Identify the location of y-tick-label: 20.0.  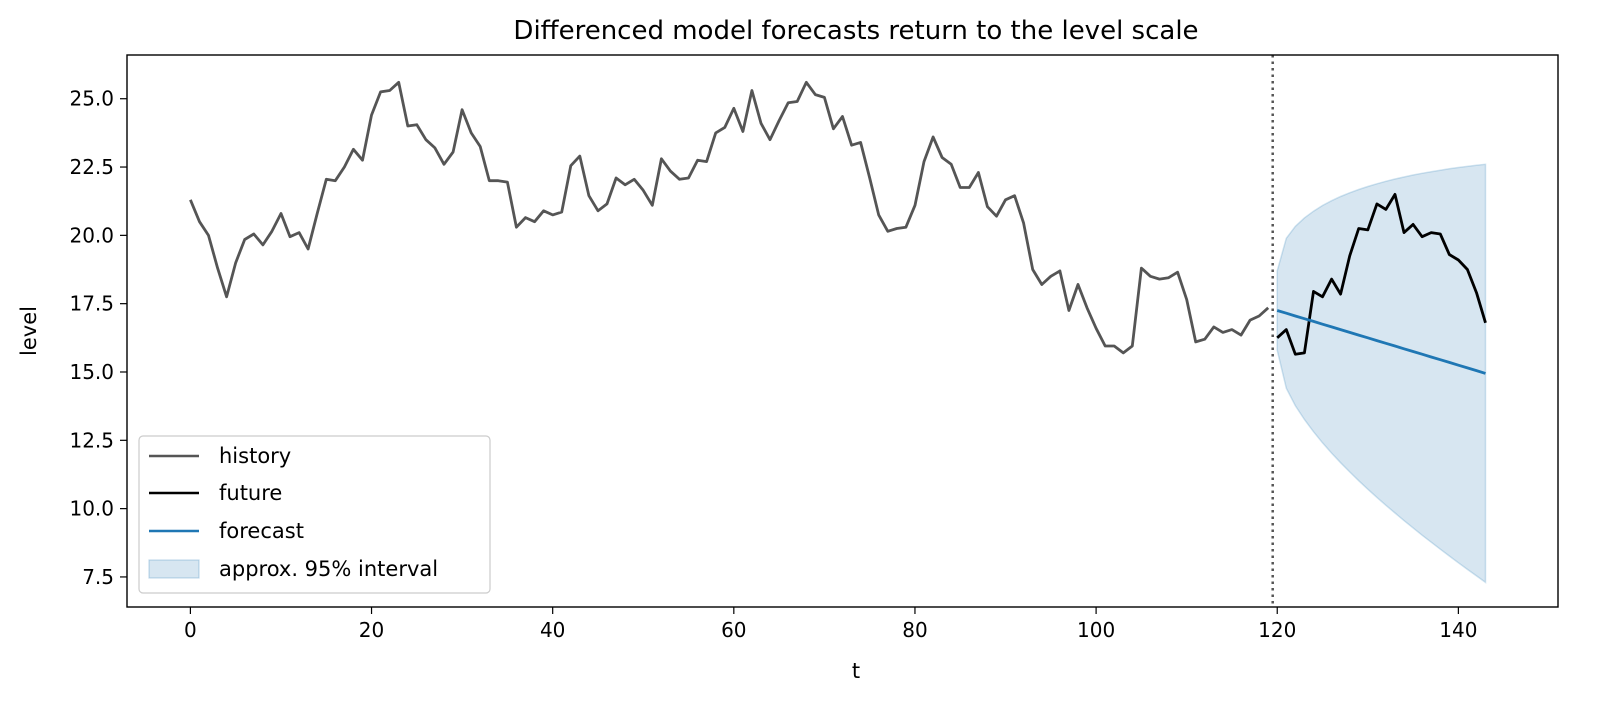
(91, 235).